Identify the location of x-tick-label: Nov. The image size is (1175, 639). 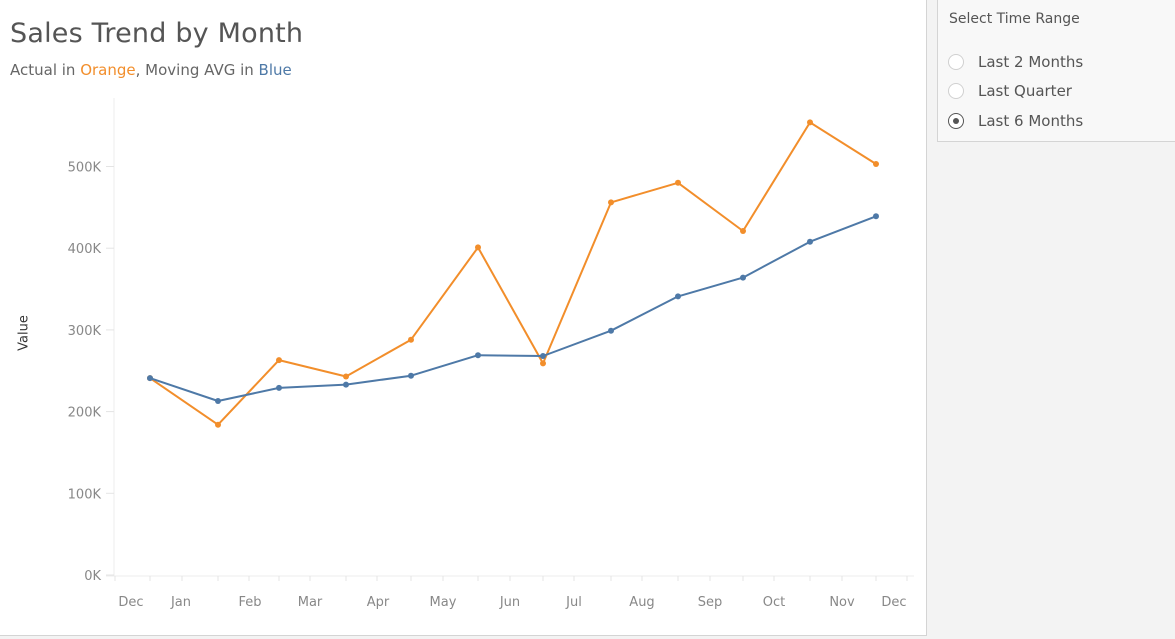
(842, 602).